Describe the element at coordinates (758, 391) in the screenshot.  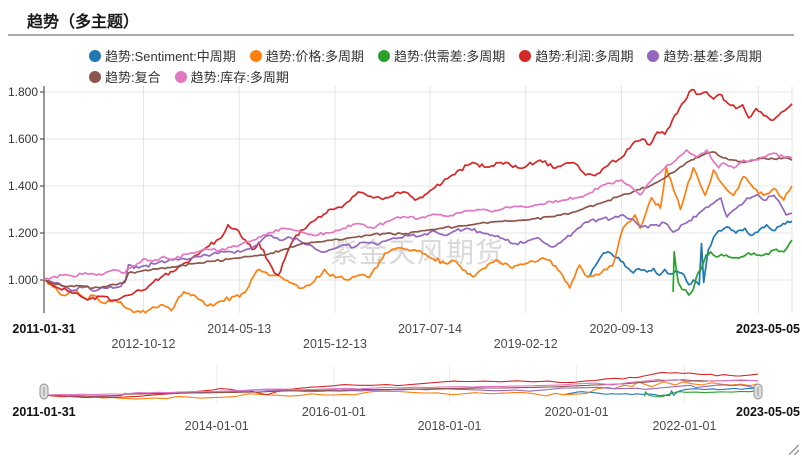
I see `navigator-handle-right` at that location.